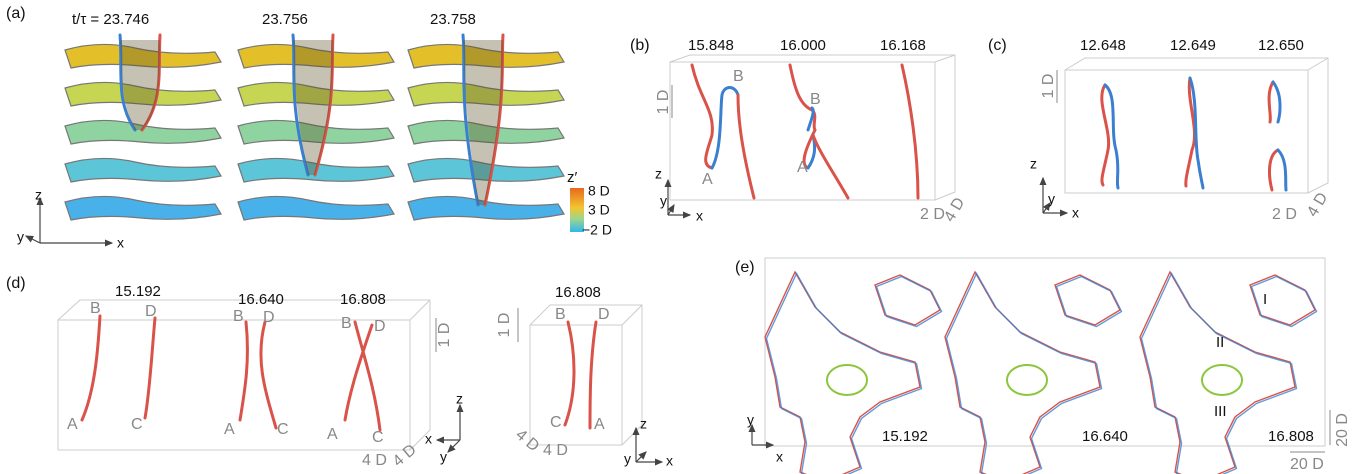  Describe the element at coordinates (577, 210) in the screenshot. I see `colorbar` at that location.